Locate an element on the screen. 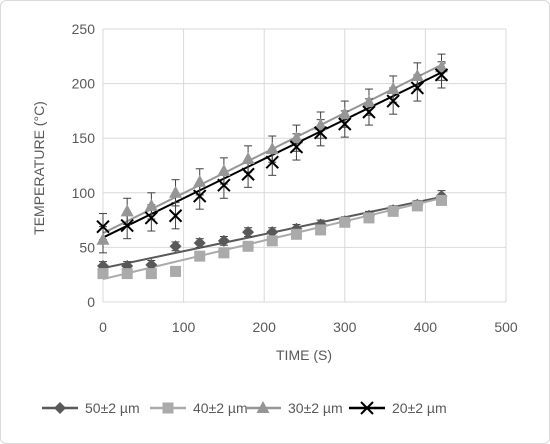 The width and height of the screenshot is (550, 444). legend-item: 20±2 µm is located at coordinates (398, 408).